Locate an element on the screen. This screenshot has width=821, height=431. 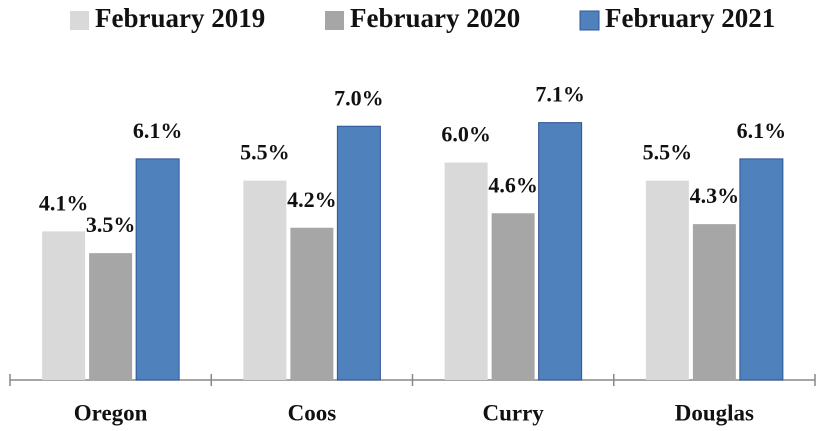
legend-label: February 2020 is located at coordinates (435, 18).